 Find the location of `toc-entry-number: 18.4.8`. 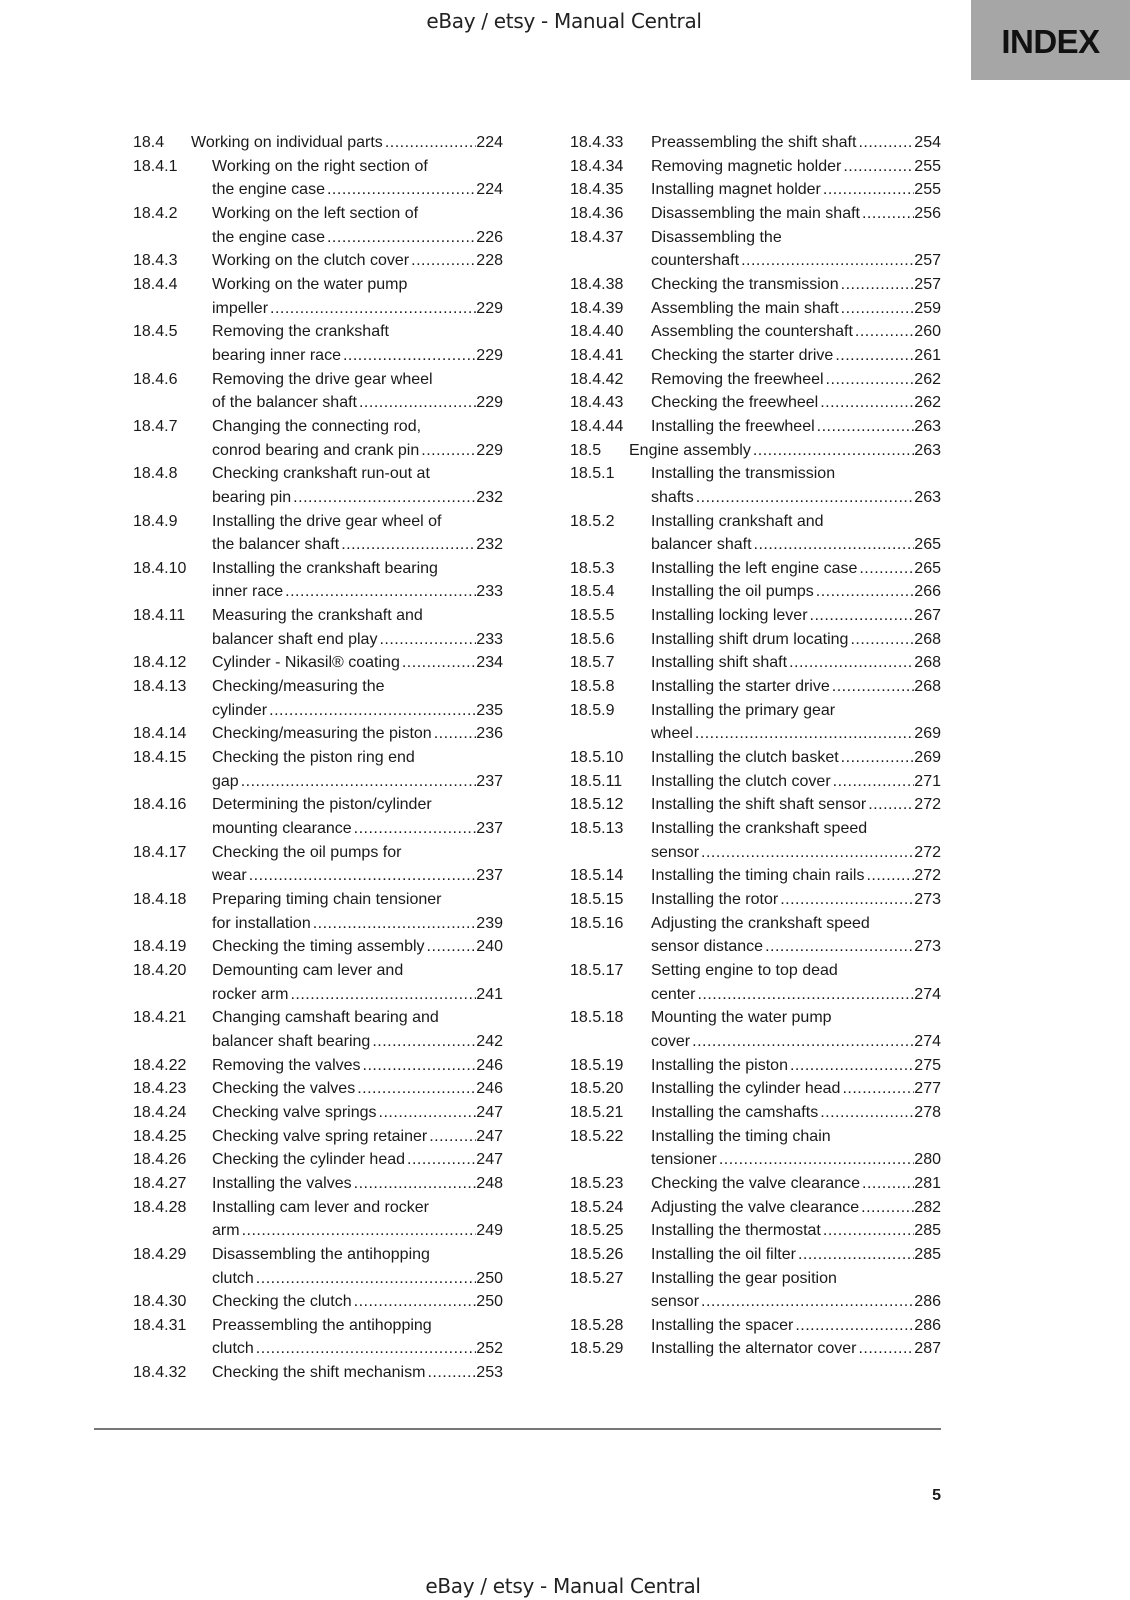

toc-entry-number: 18.4.8 is located at coordinates (155, 474).